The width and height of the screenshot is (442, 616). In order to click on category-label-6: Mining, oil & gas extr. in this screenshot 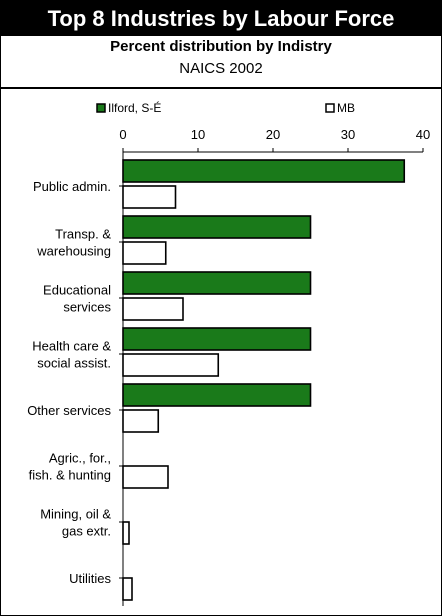, I will do `click(75, 523)`.